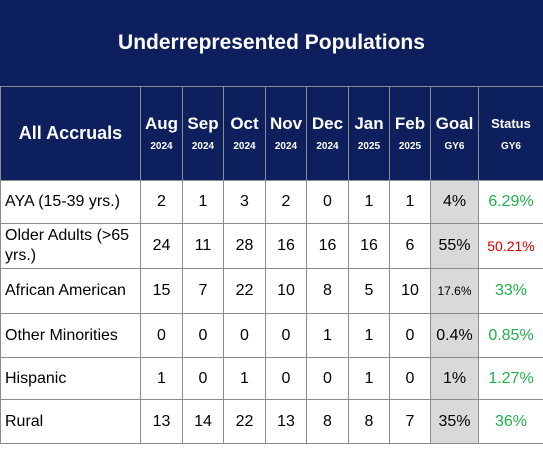  Describe the element at coordinates (410, 133) in the screenshot. I see `column-header-month: Feb 2025` at that location.